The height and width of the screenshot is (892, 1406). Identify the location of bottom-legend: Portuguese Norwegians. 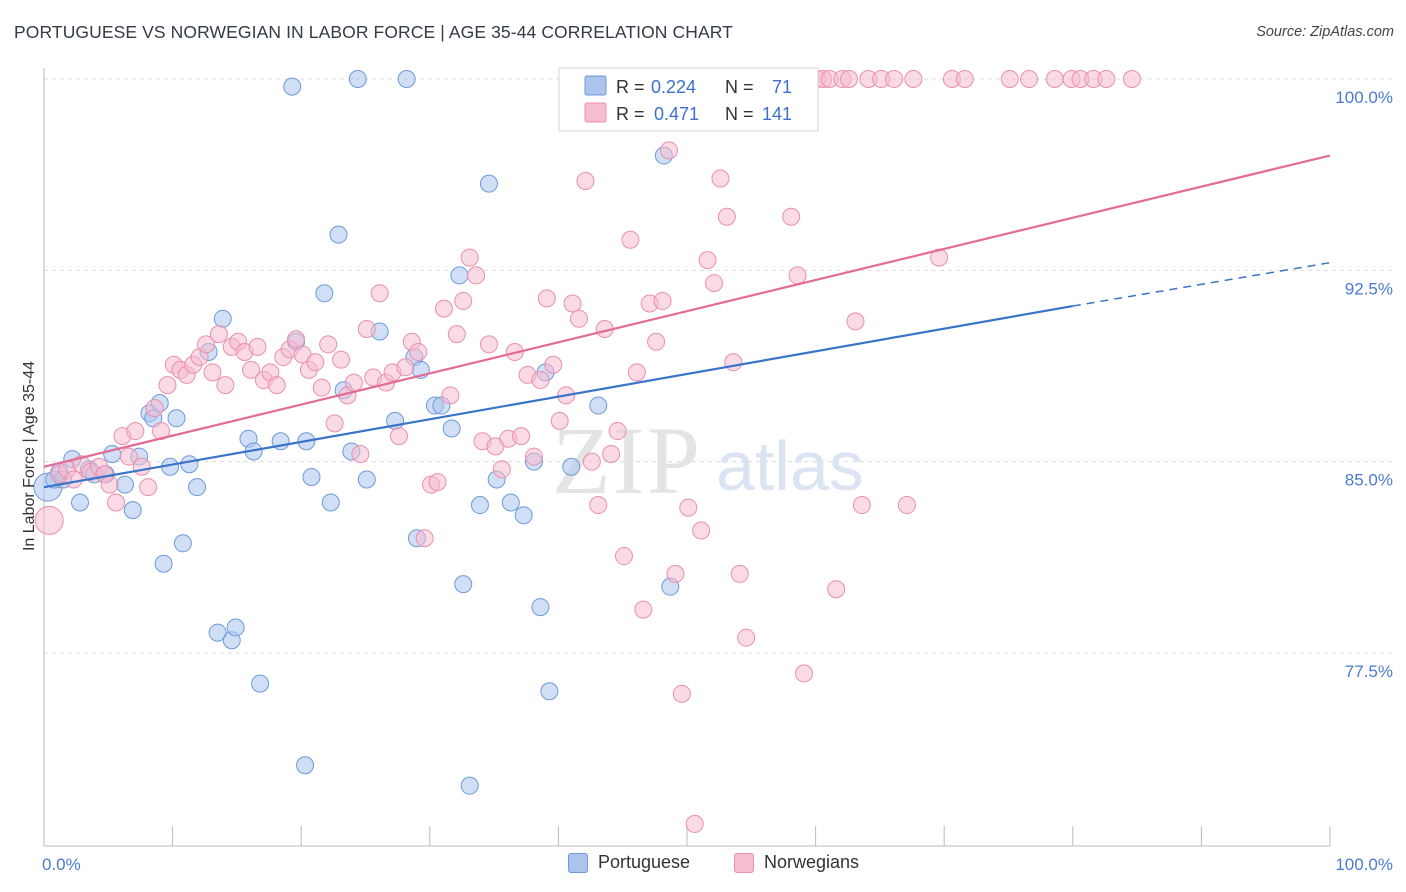
(703, 865).